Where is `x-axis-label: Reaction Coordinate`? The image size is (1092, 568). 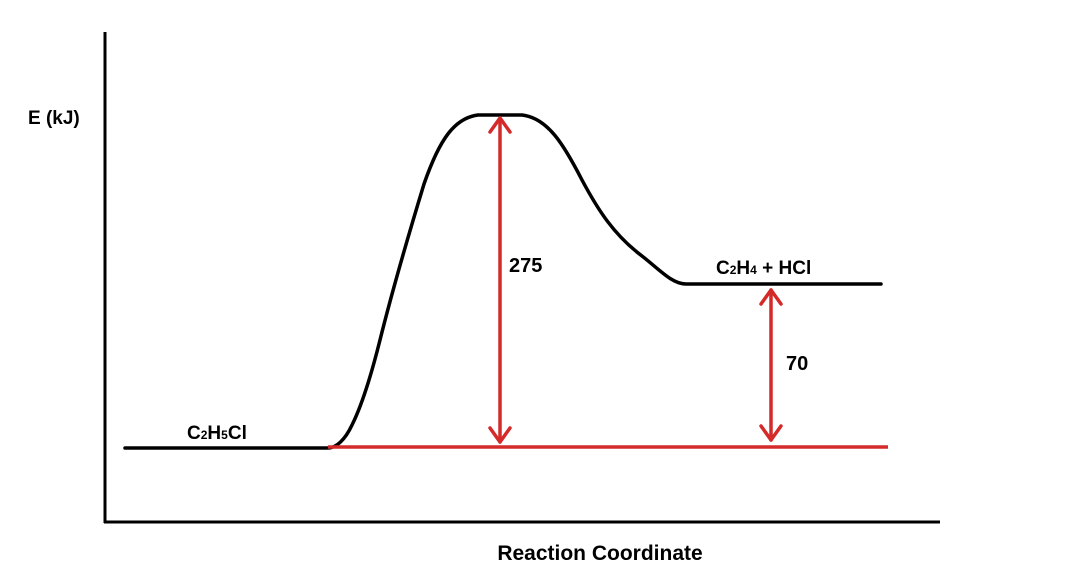
x-axis-label: Reaction Coordinate is located at coordinates (599, 553).